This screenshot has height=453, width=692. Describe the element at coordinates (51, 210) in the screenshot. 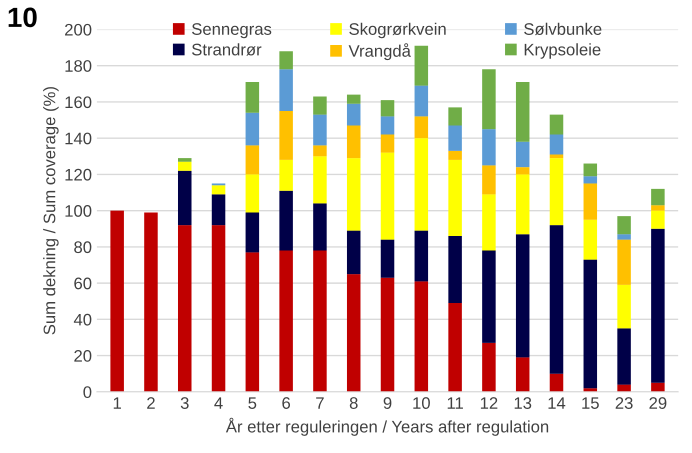

I see `y-axis-title: Sum dekning / Sum coverage (%)` at that location.